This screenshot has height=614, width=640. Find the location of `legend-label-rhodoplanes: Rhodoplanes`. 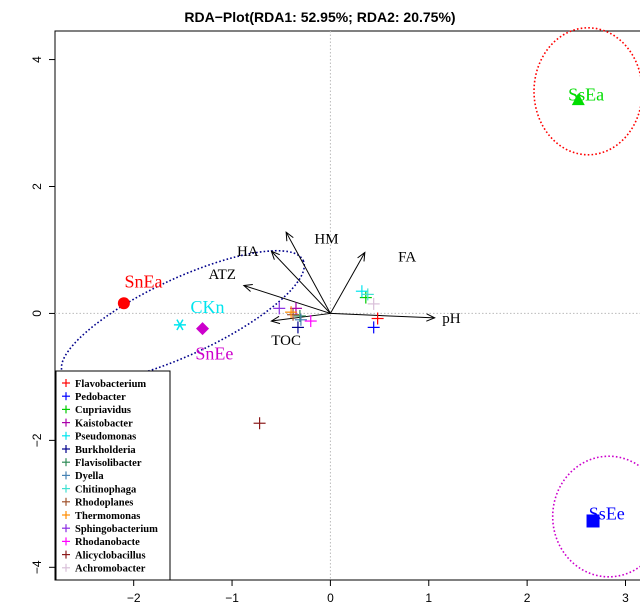

legend-label-rhodoplanes: Rhodoplanes is located at coordinates (104, 503).